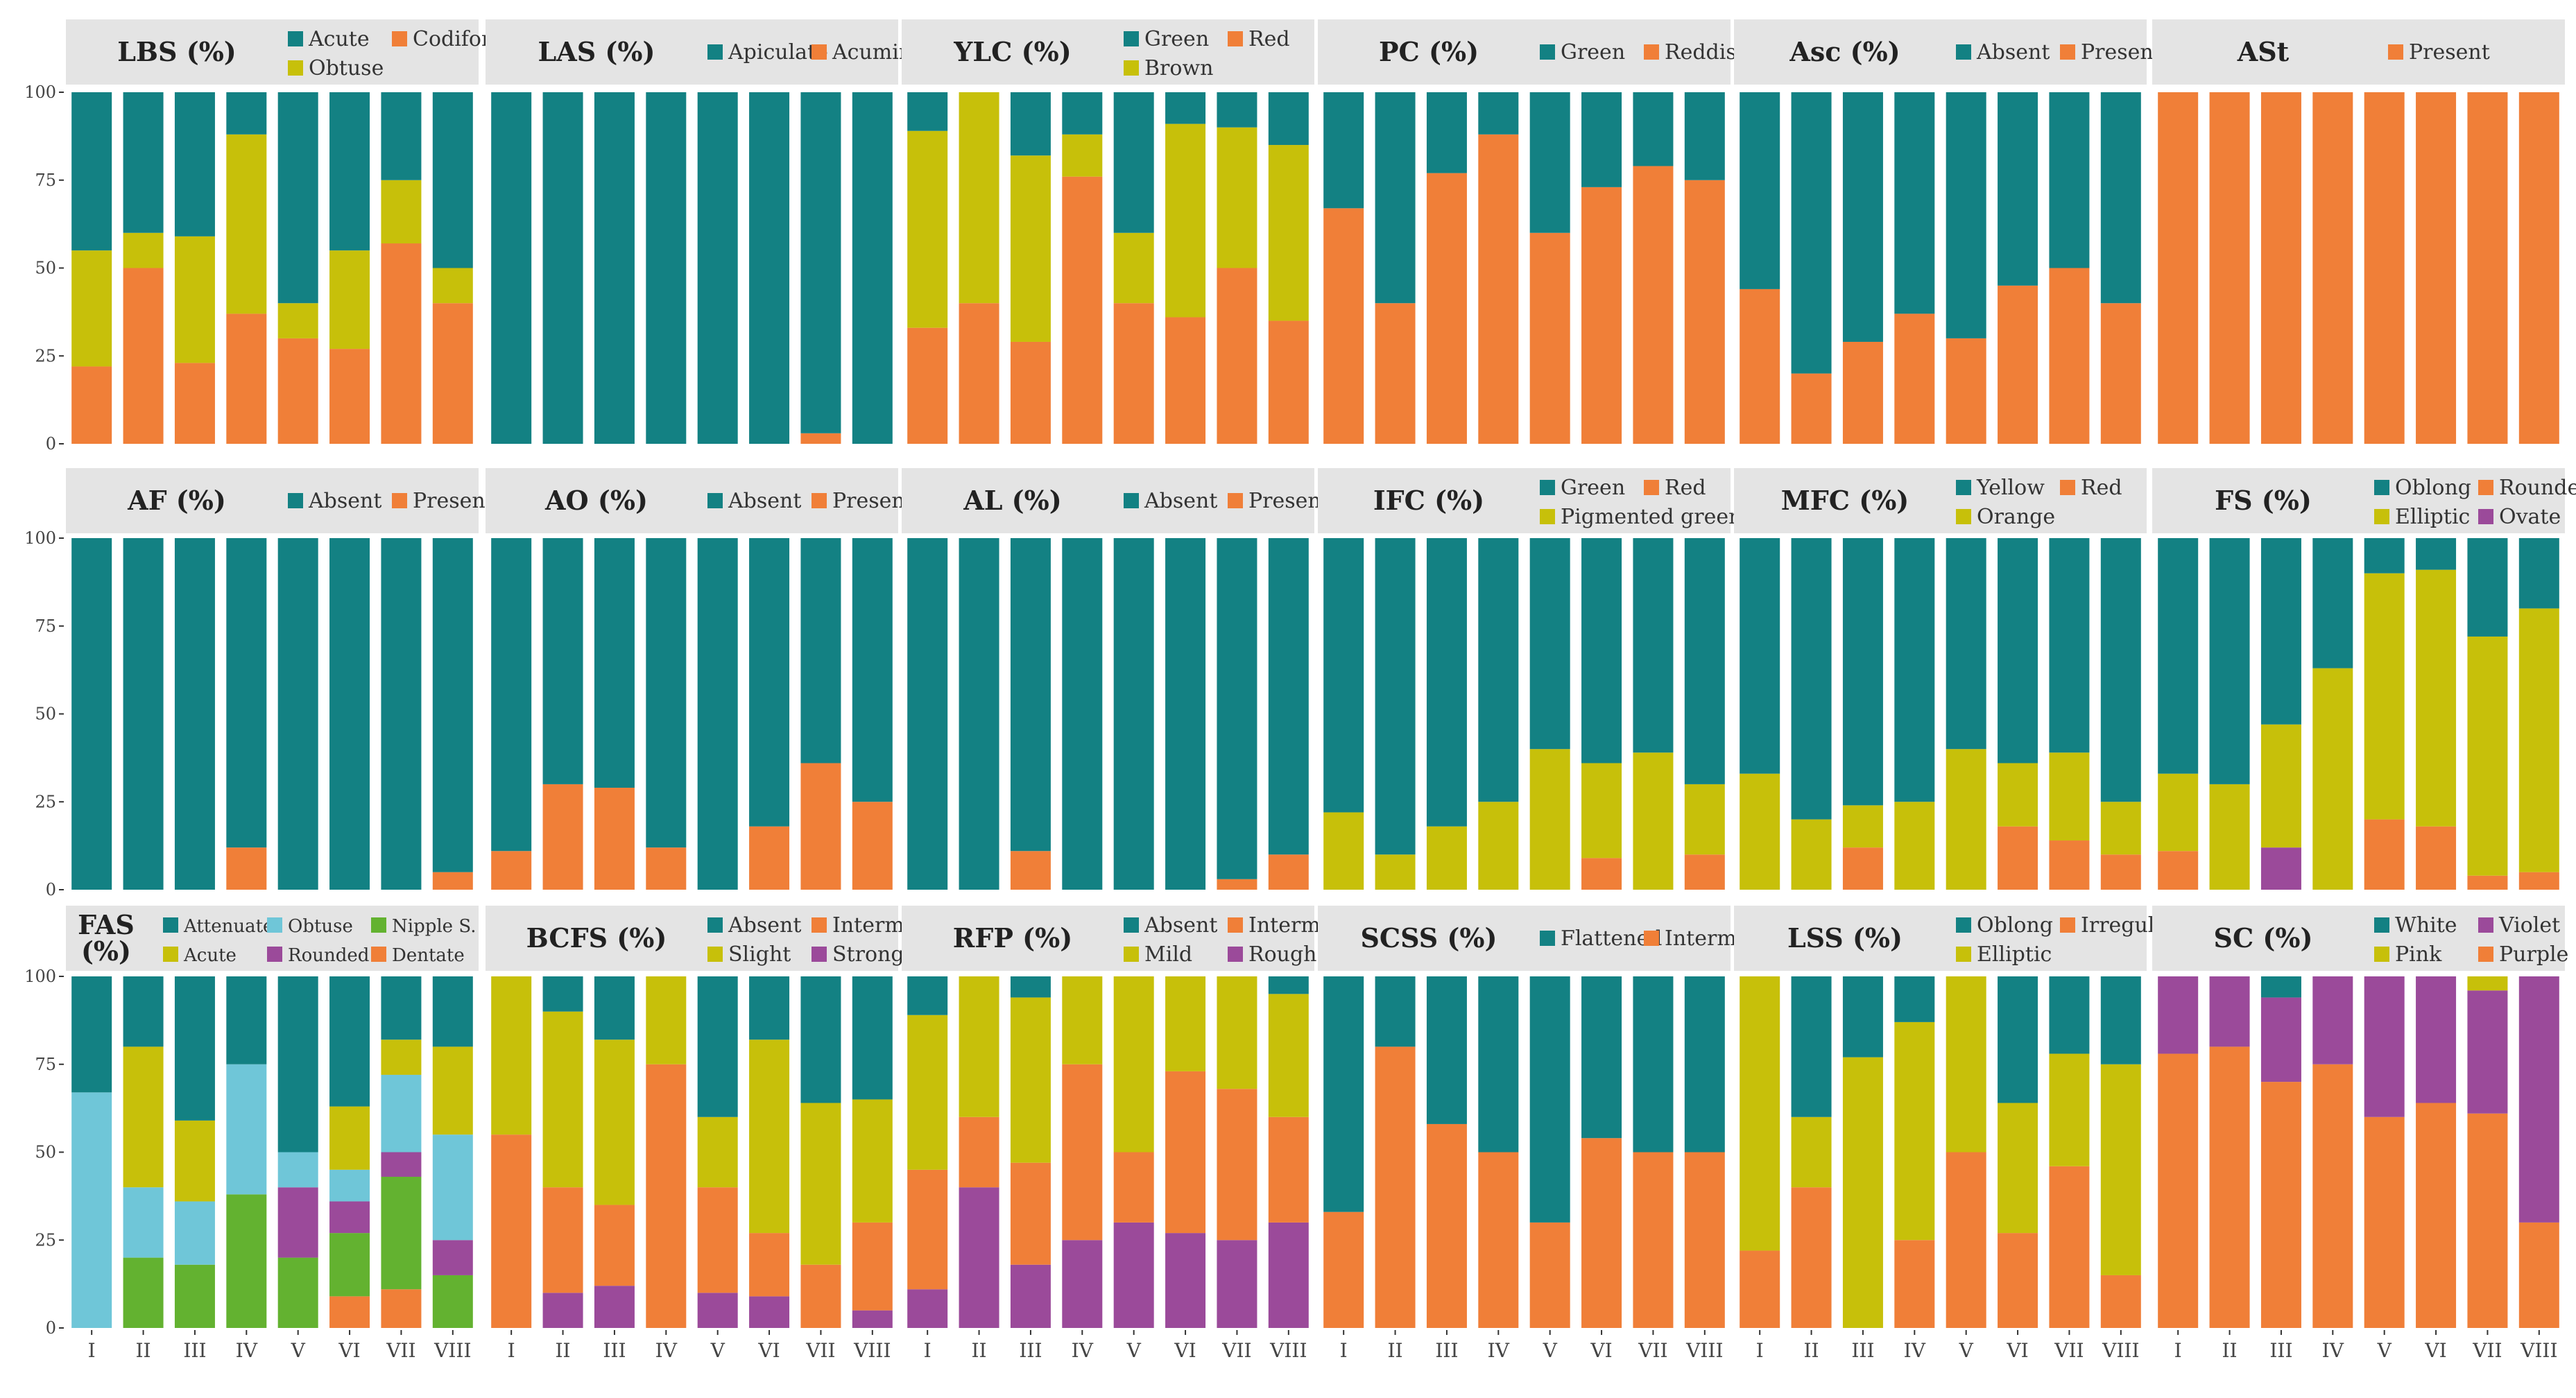 This screenshot has width=2576, height=1398. What do you see at coordinates (820, 1350) in the screenshot?
I see `x-tick-label: VII` at bounding box center [820, 1350].